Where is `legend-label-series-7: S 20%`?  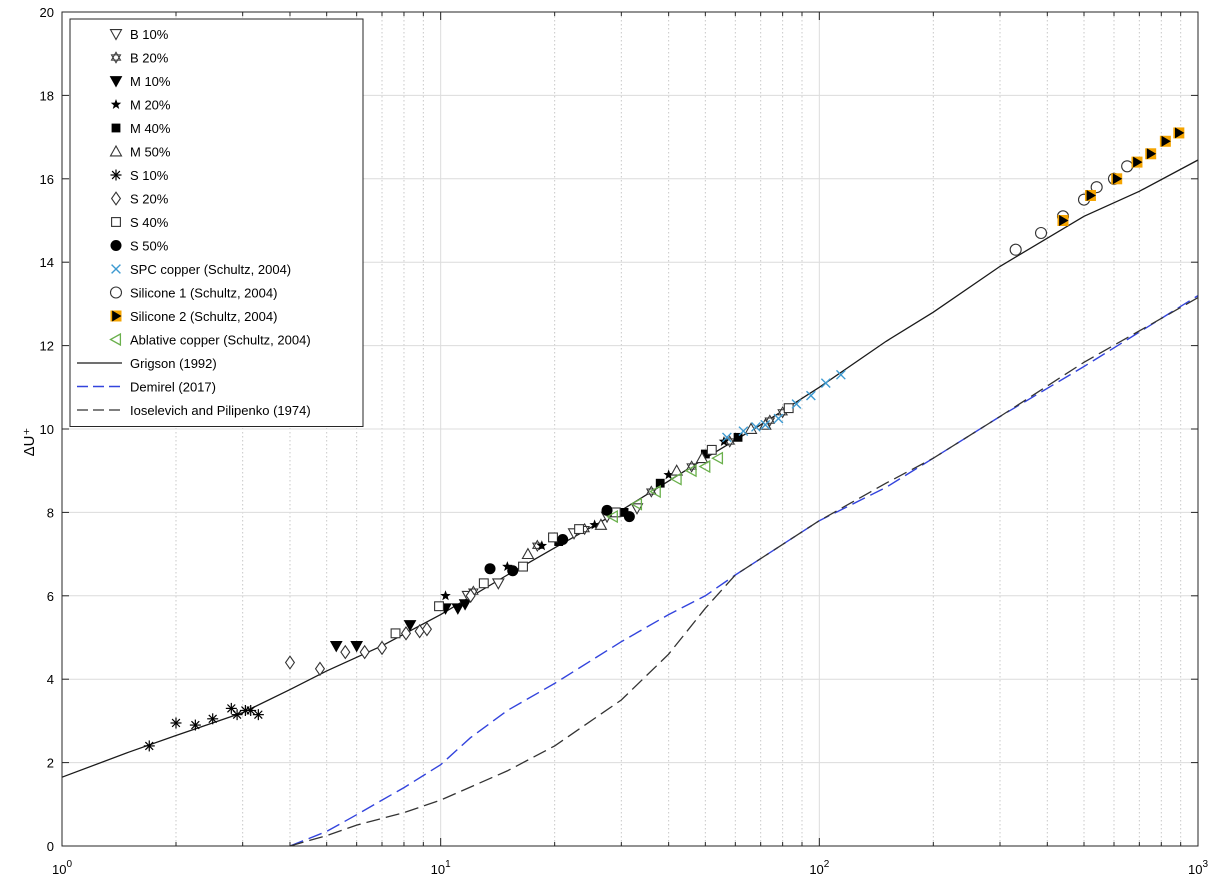
legend-label-series-7: S 20% is located at coordinates (149, 199).